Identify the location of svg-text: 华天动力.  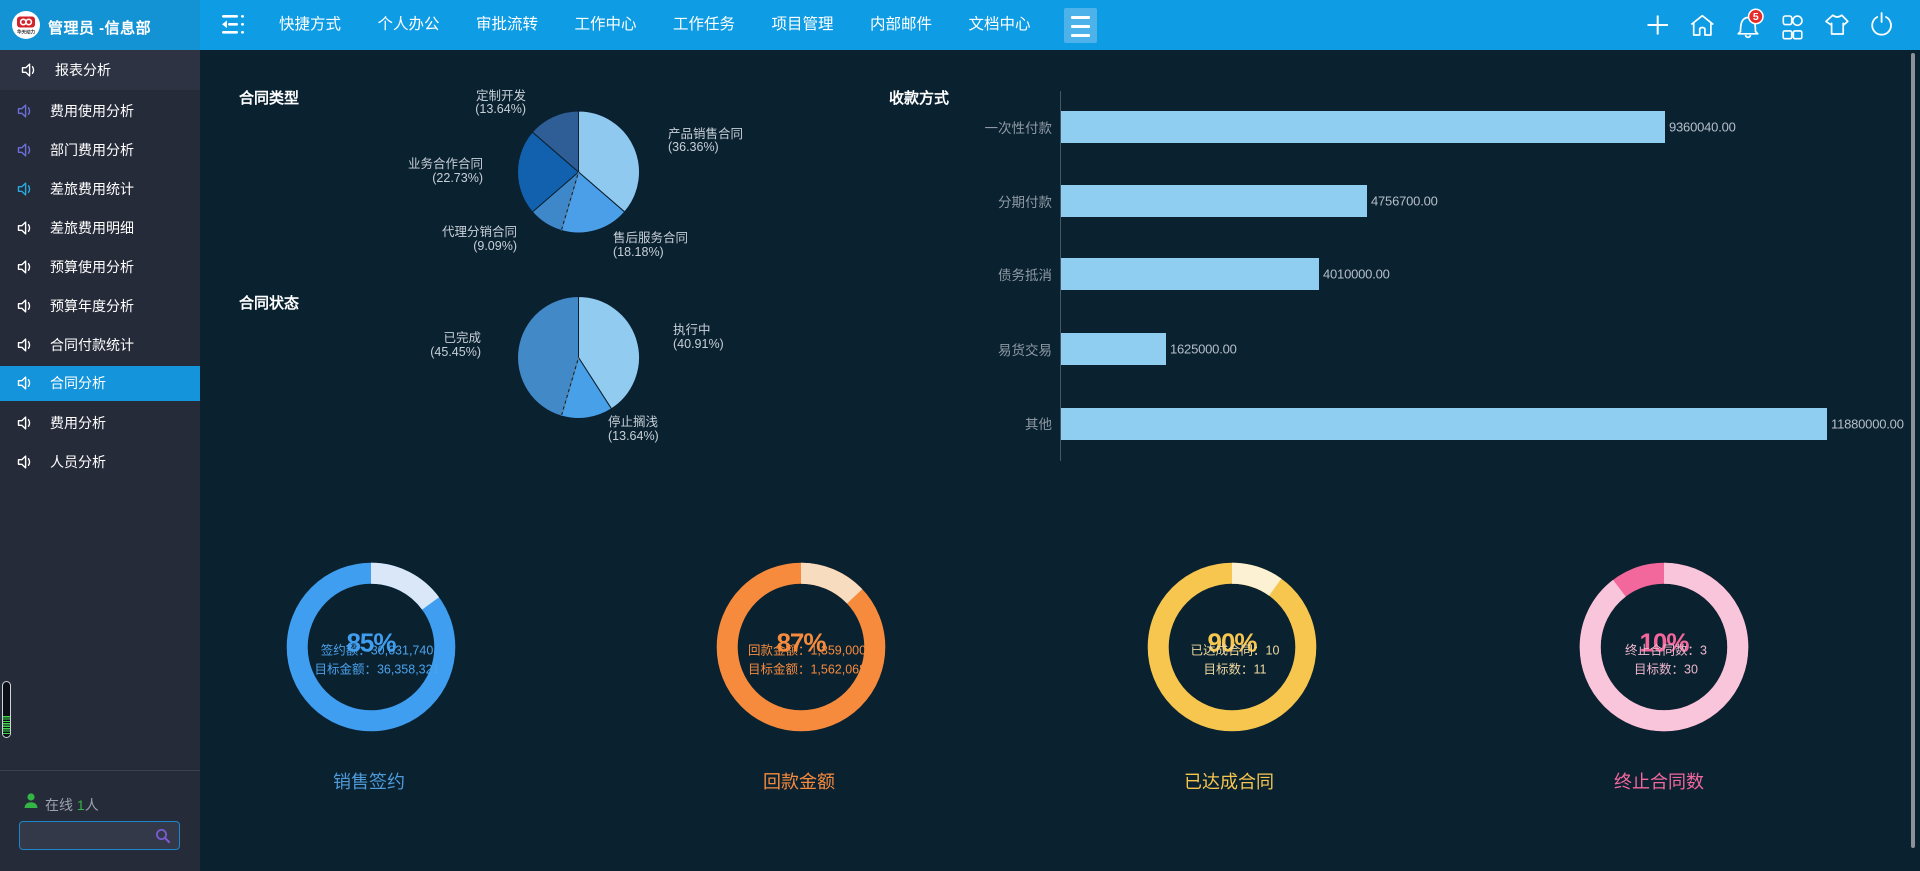
(26, 32).